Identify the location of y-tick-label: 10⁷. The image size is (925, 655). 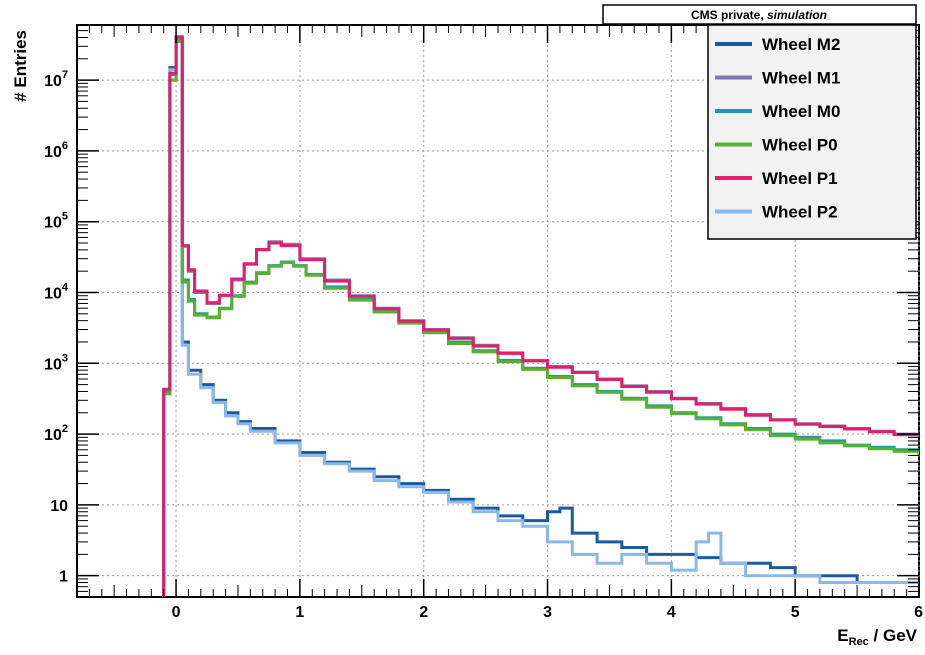
(56, 79).